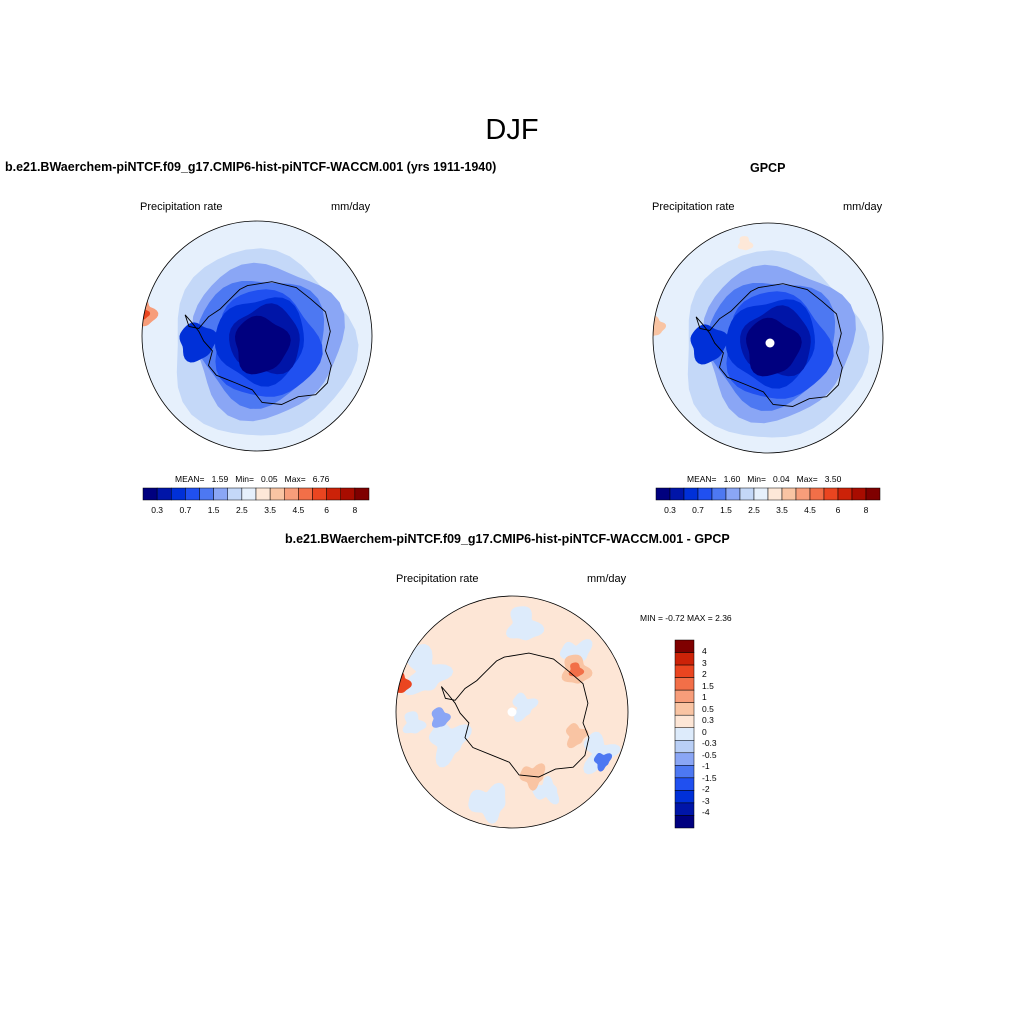  Describe the element at coordinates (833, 479) in the screenshot. I see `panel2-max-value: 3.50` at that location.